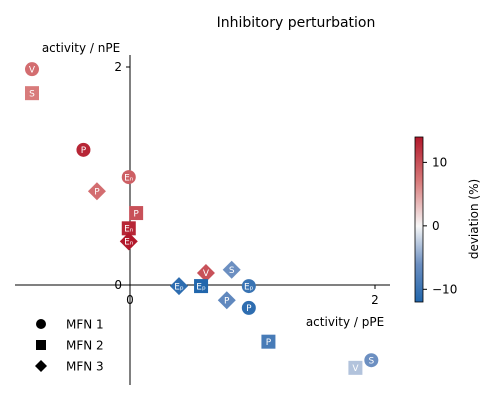 The image size is (500, 400). Describe the element at coordinates (474, 219) in the screenshot. I see `colorbar-label: deviation (%)` at that location.